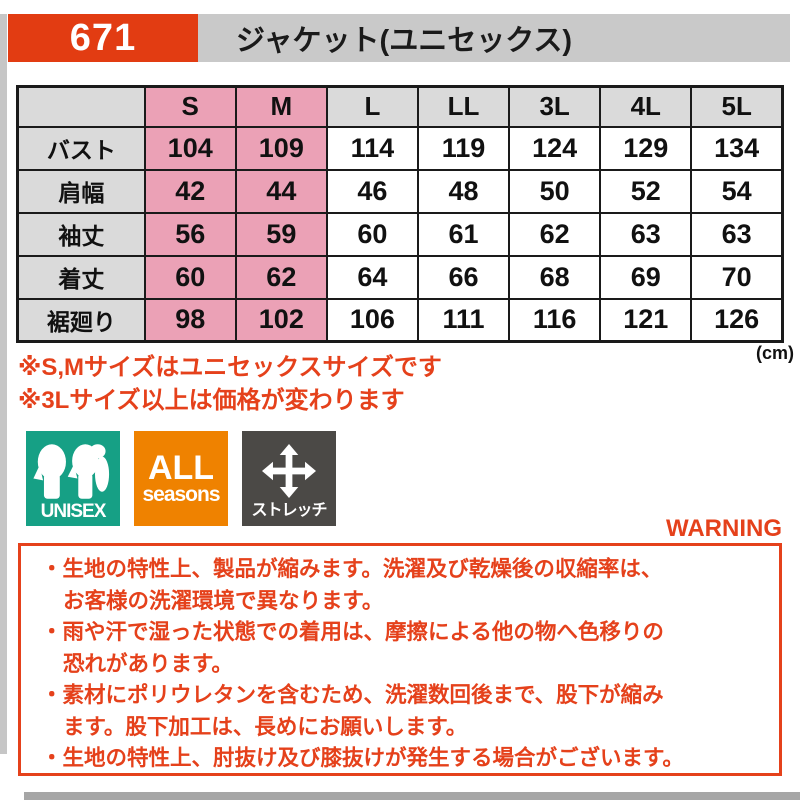  Describe the element at coordinates (646, 277) in the screenshot. I see `cell: 69` at that location.